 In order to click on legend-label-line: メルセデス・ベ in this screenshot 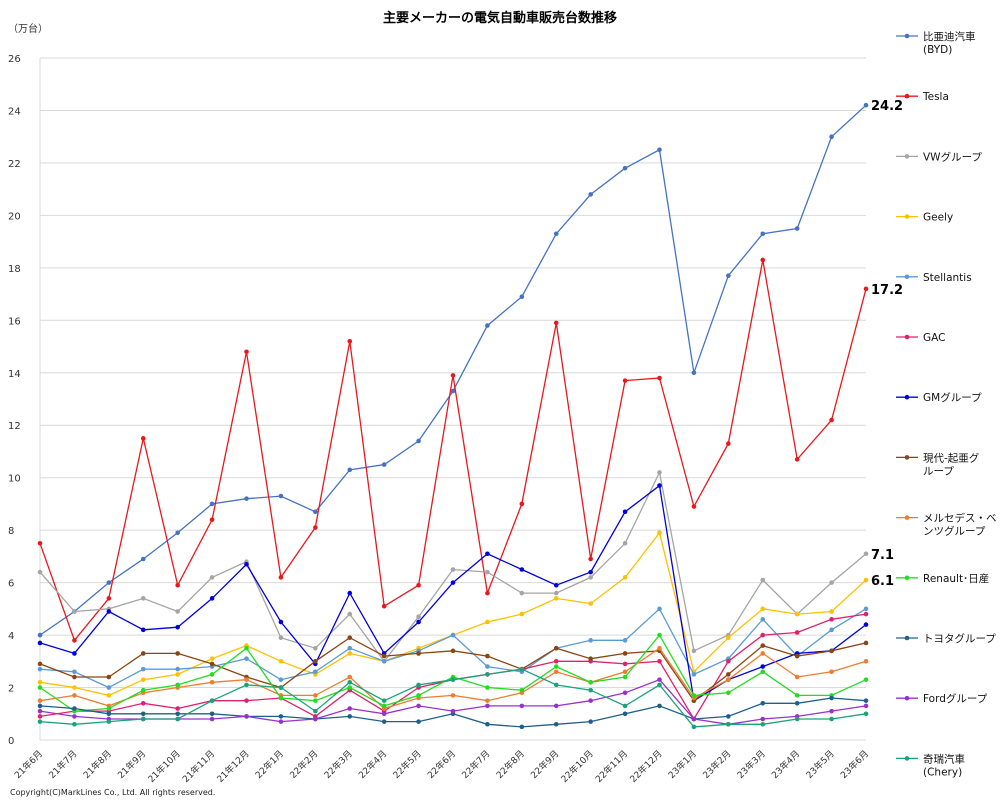, I will do `click(960, 518)`.